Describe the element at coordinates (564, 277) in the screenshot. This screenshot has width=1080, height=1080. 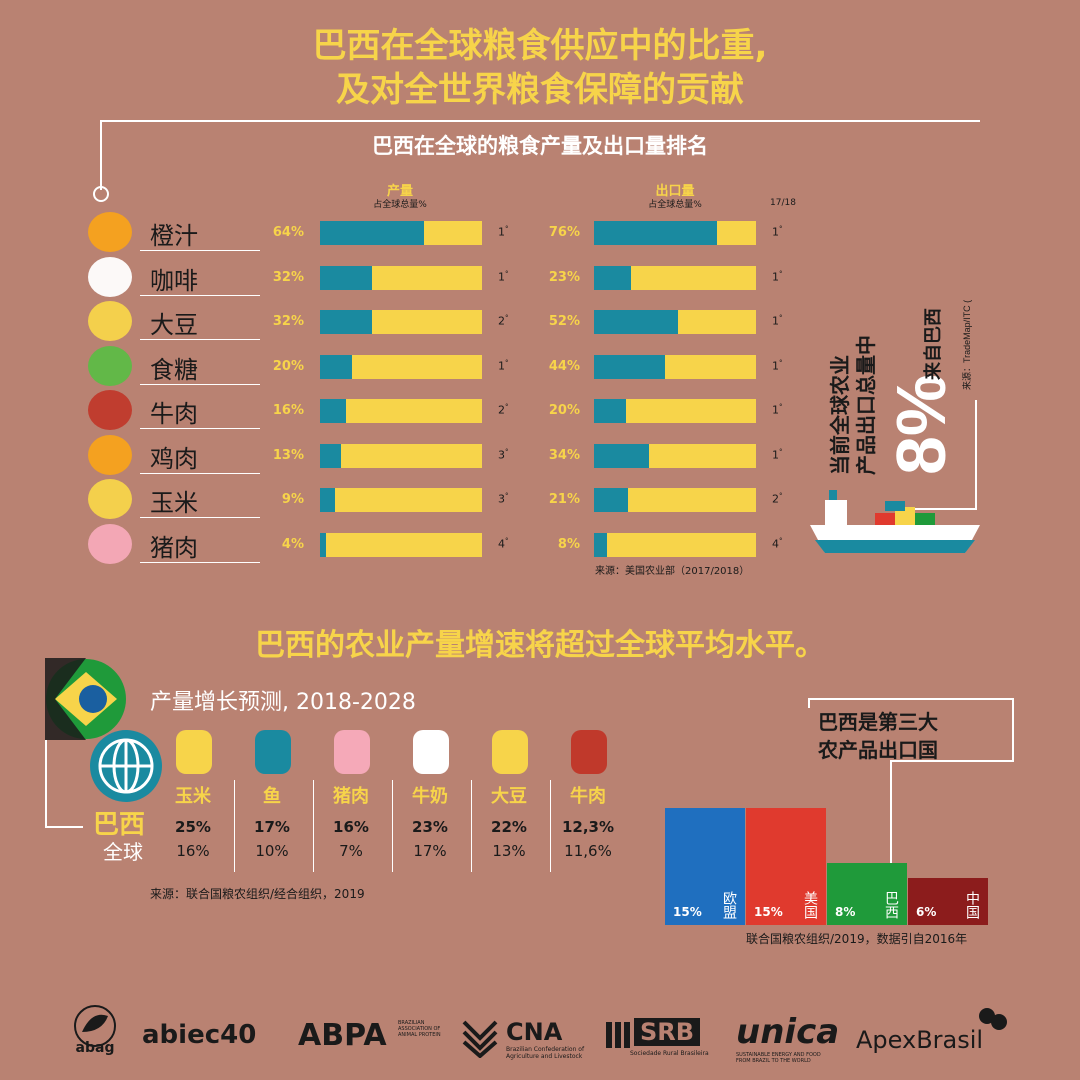
I see `export-percent: 23%` at that location.